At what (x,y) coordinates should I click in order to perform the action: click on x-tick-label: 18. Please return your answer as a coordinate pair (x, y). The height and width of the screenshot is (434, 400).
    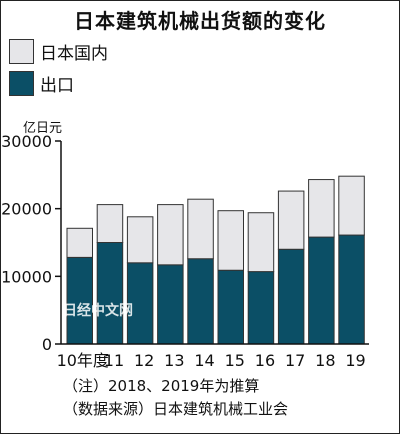
    Looking at the image, I should click on (325, 360).